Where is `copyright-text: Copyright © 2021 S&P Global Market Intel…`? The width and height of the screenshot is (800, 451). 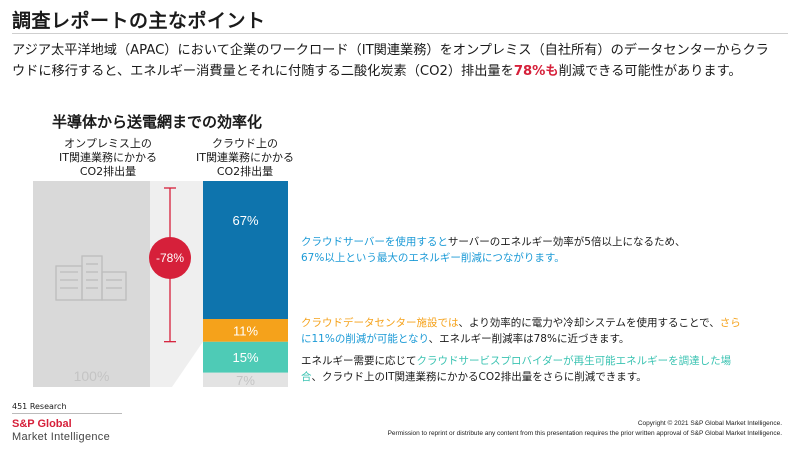
copyright-text: Copyright © 2021 S&P Global Market Intel… is located at coordinates (709, 423).